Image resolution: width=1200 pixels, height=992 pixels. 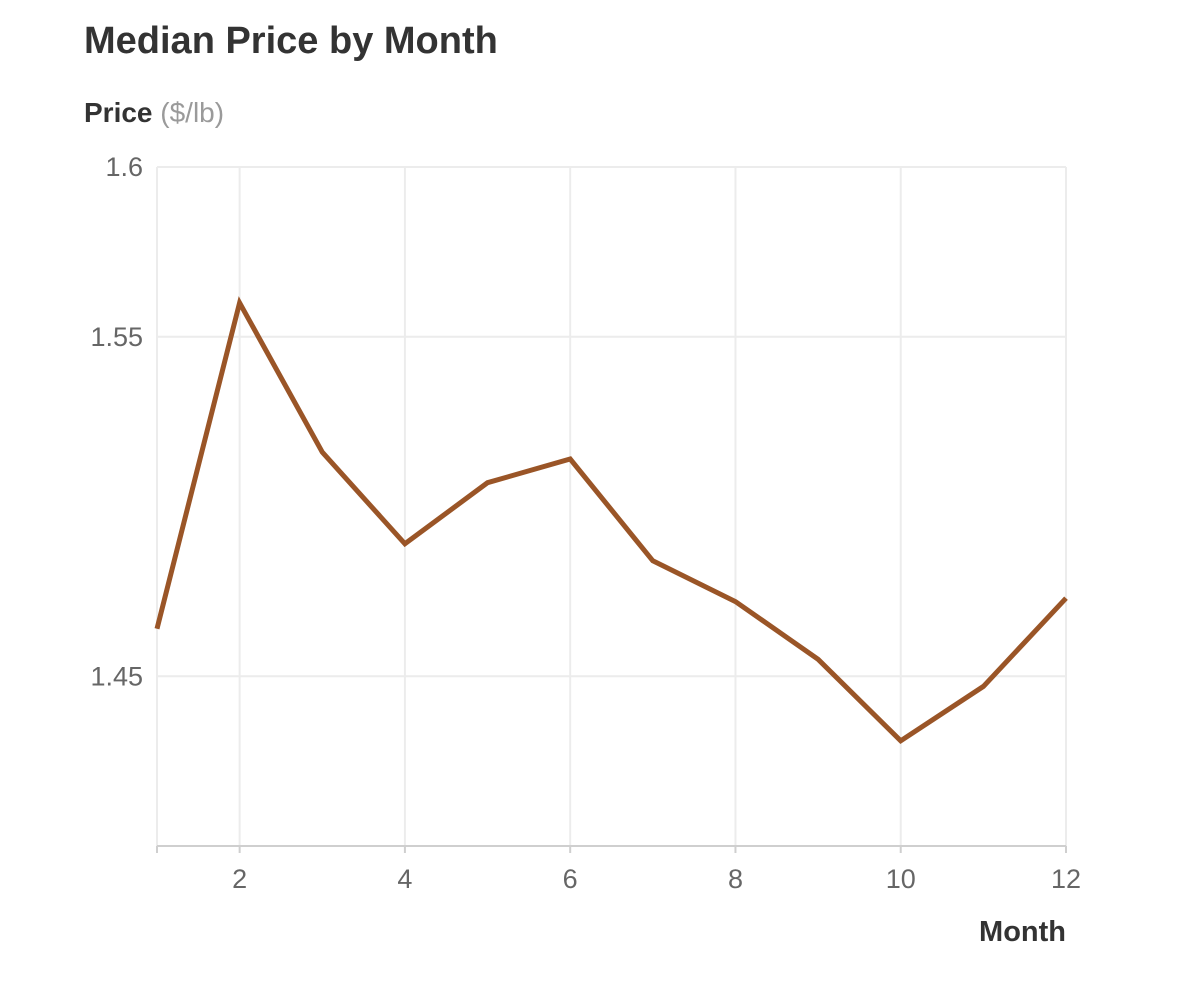 I want to click on y-tick-label-1.55: 1.55, so click(x=116, y=337).